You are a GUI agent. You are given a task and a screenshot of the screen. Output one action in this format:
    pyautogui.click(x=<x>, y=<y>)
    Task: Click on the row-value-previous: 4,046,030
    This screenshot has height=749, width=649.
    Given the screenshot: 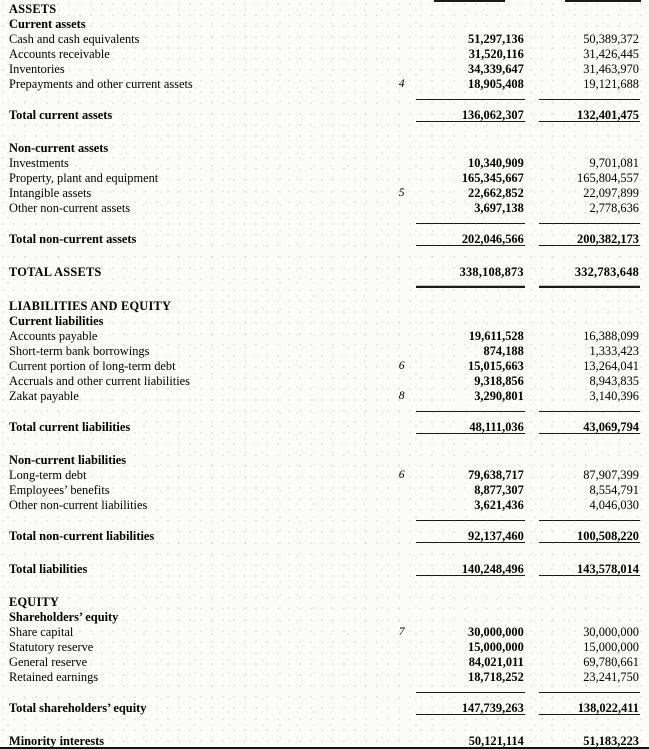 What is the action you would take?
    pyautogui.click(x=614, y=504)
    